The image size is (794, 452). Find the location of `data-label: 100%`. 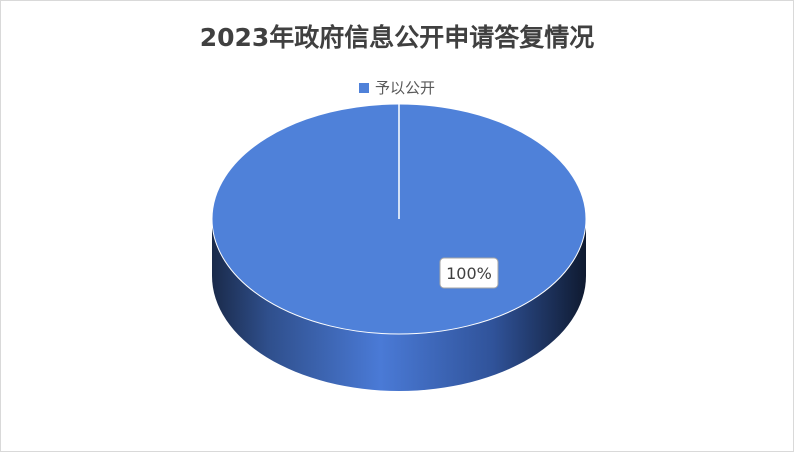

data-label: 100% is located at coordinates (469, 273).